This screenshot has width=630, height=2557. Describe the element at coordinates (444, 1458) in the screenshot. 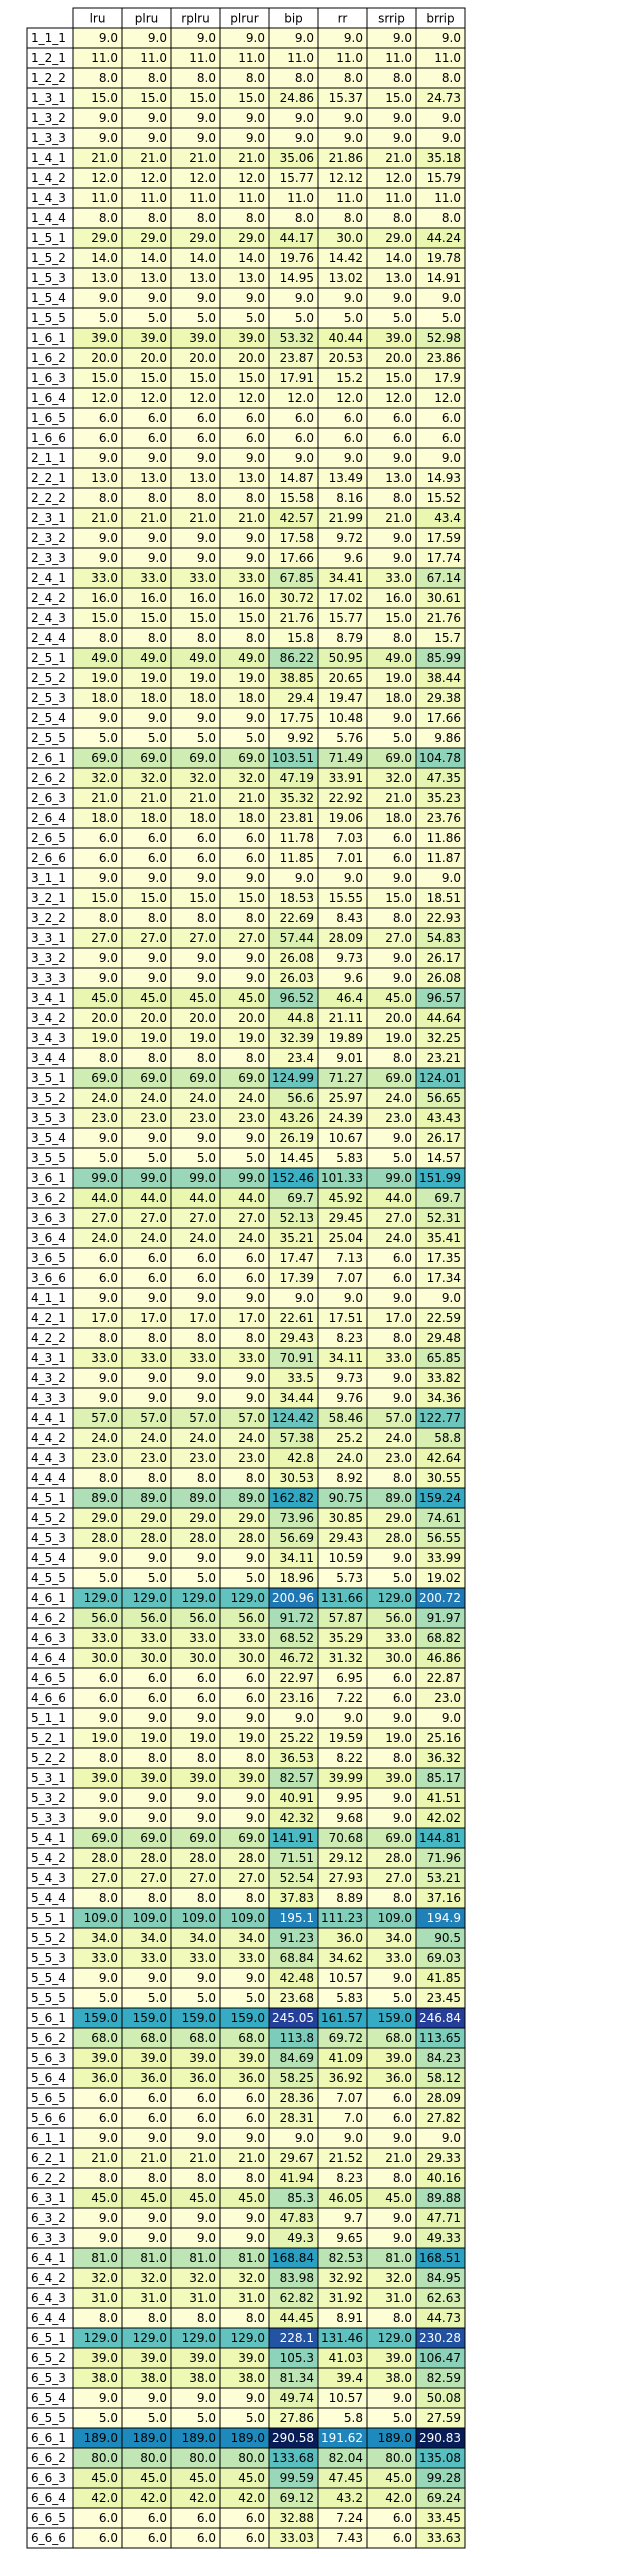

I see `heatmap-cell-value: 42.64` at that location.